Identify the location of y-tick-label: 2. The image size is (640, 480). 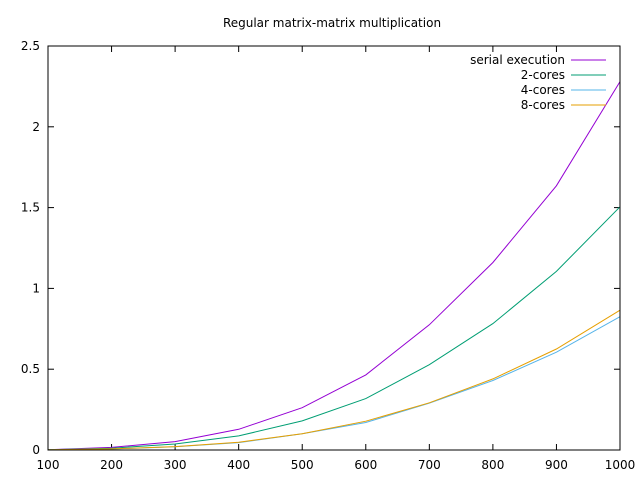
(36, 127).